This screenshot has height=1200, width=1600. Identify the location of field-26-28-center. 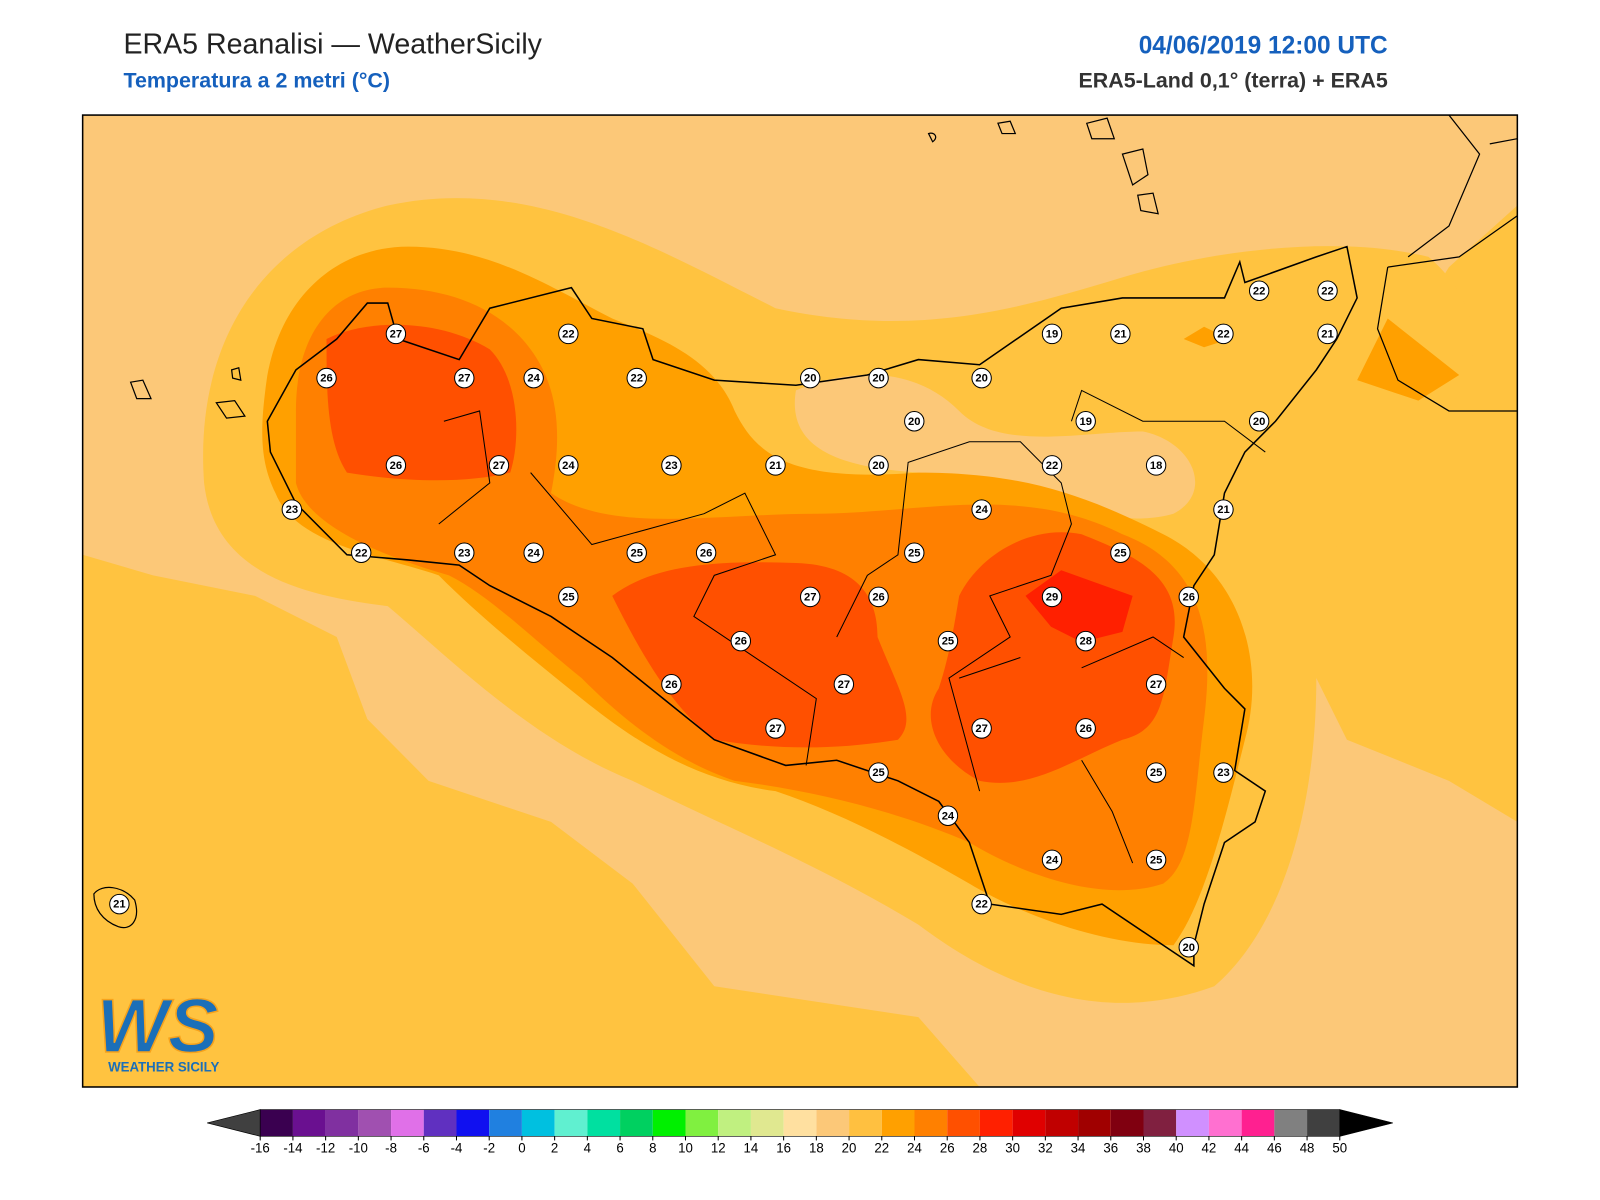
(759, 655).